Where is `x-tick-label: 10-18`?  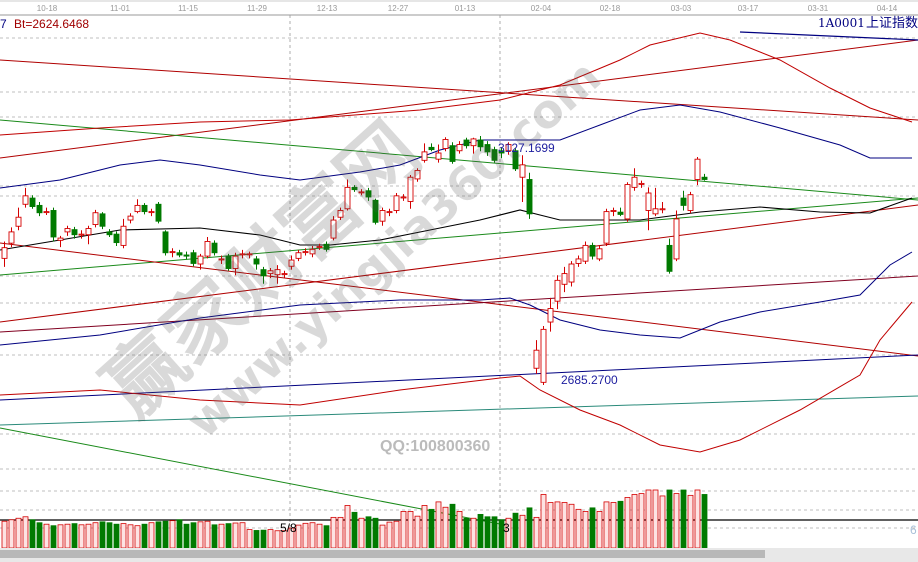
x-tick-label: 10-18 is located at coordinates (47, 8).